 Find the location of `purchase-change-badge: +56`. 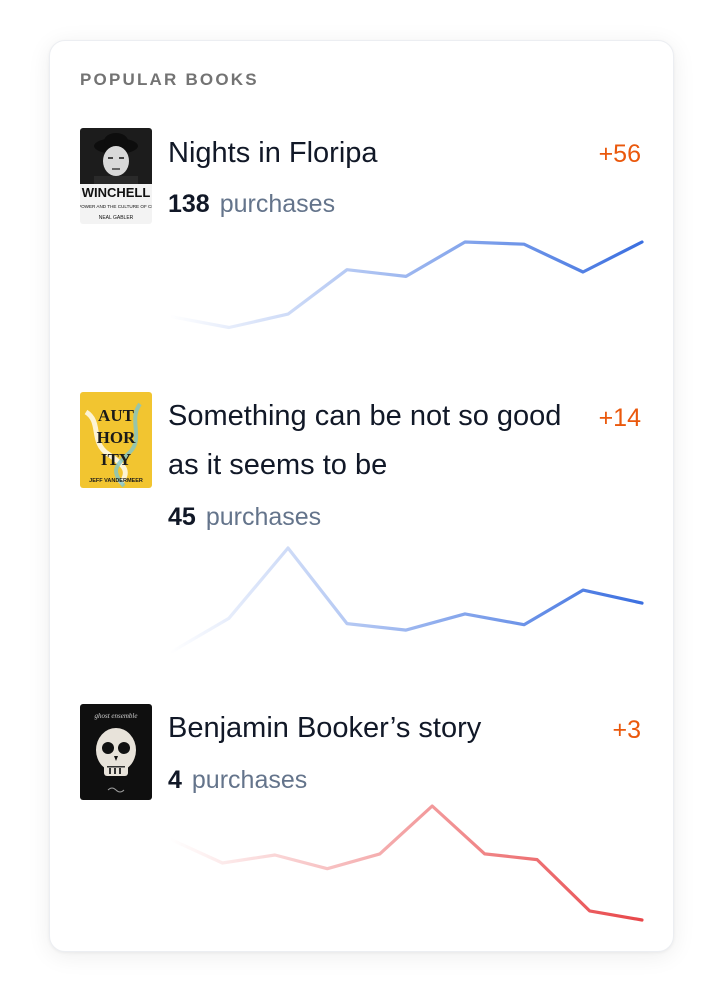

purchase-change-badge: +56 is located at coordinates (619, 154).